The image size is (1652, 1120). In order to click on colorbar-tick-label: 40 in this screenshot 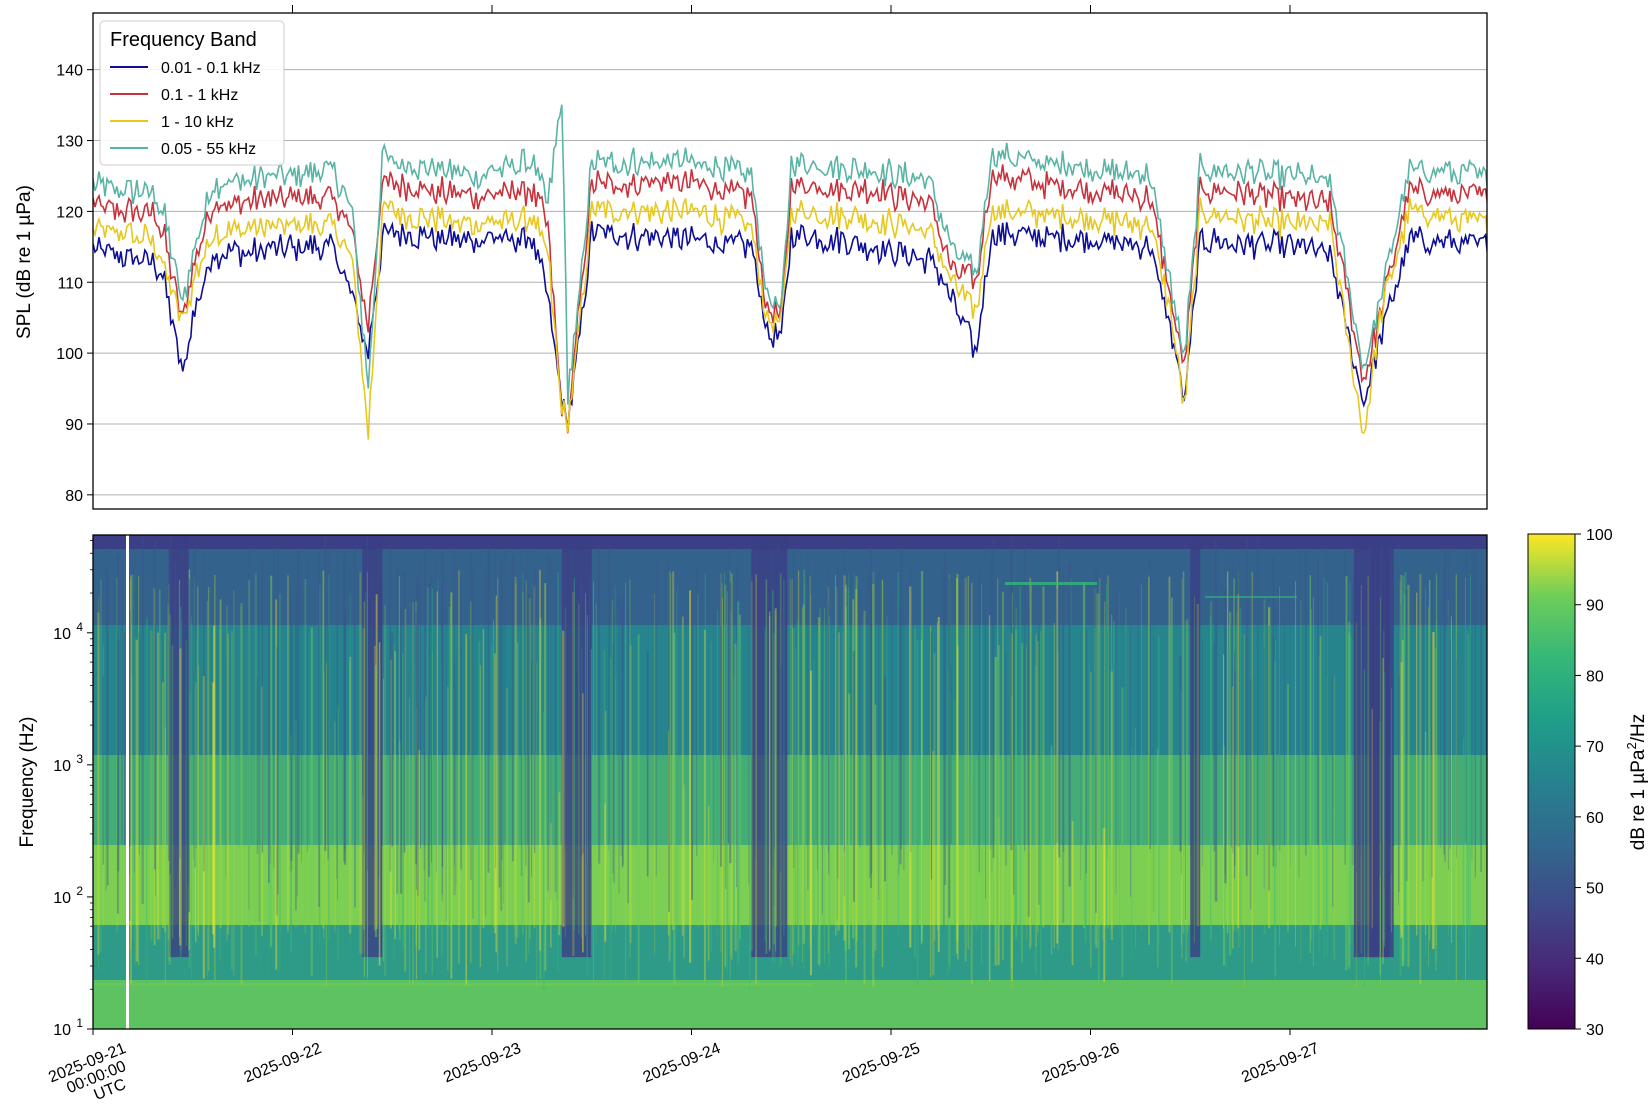, I will do `click(1595, 959)`.